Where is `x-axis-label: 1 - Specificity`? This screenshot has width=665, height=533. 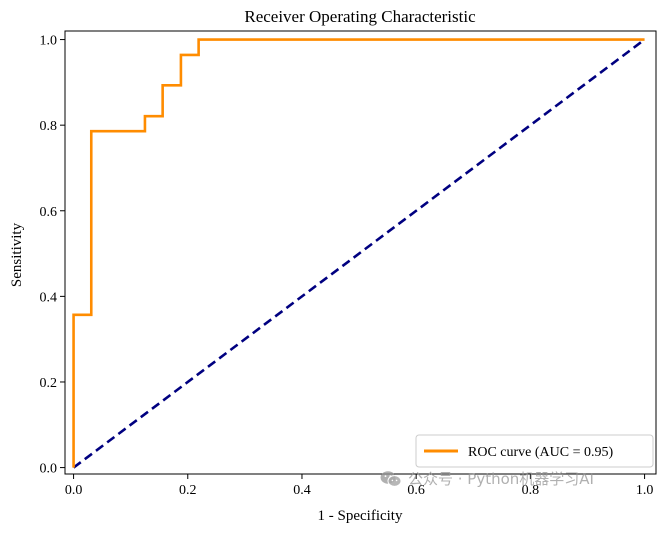 x-axis-label: 1 - Specificity is located at coordinates (360, 516).